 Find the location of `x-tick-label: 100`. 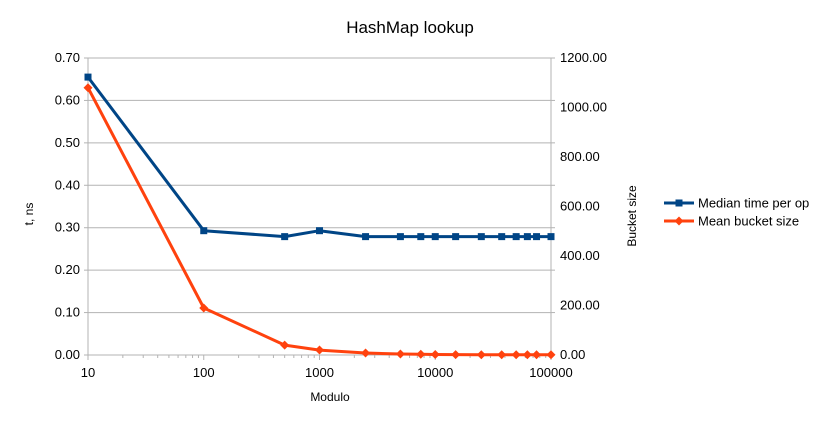

x-tick-label: 100 is located at coordinates (204, 372).